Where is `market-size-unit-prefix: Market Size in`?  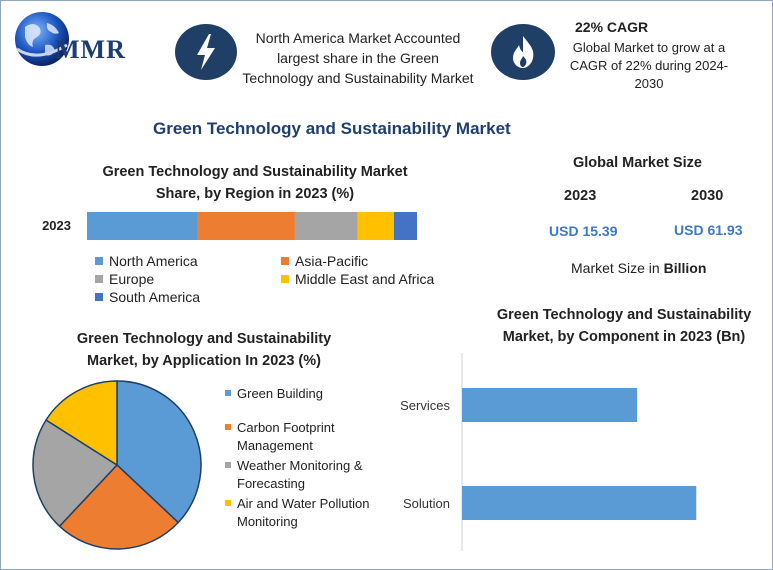
market-size-unit-prefix: Market Size in is located at coordinates (615, 268).